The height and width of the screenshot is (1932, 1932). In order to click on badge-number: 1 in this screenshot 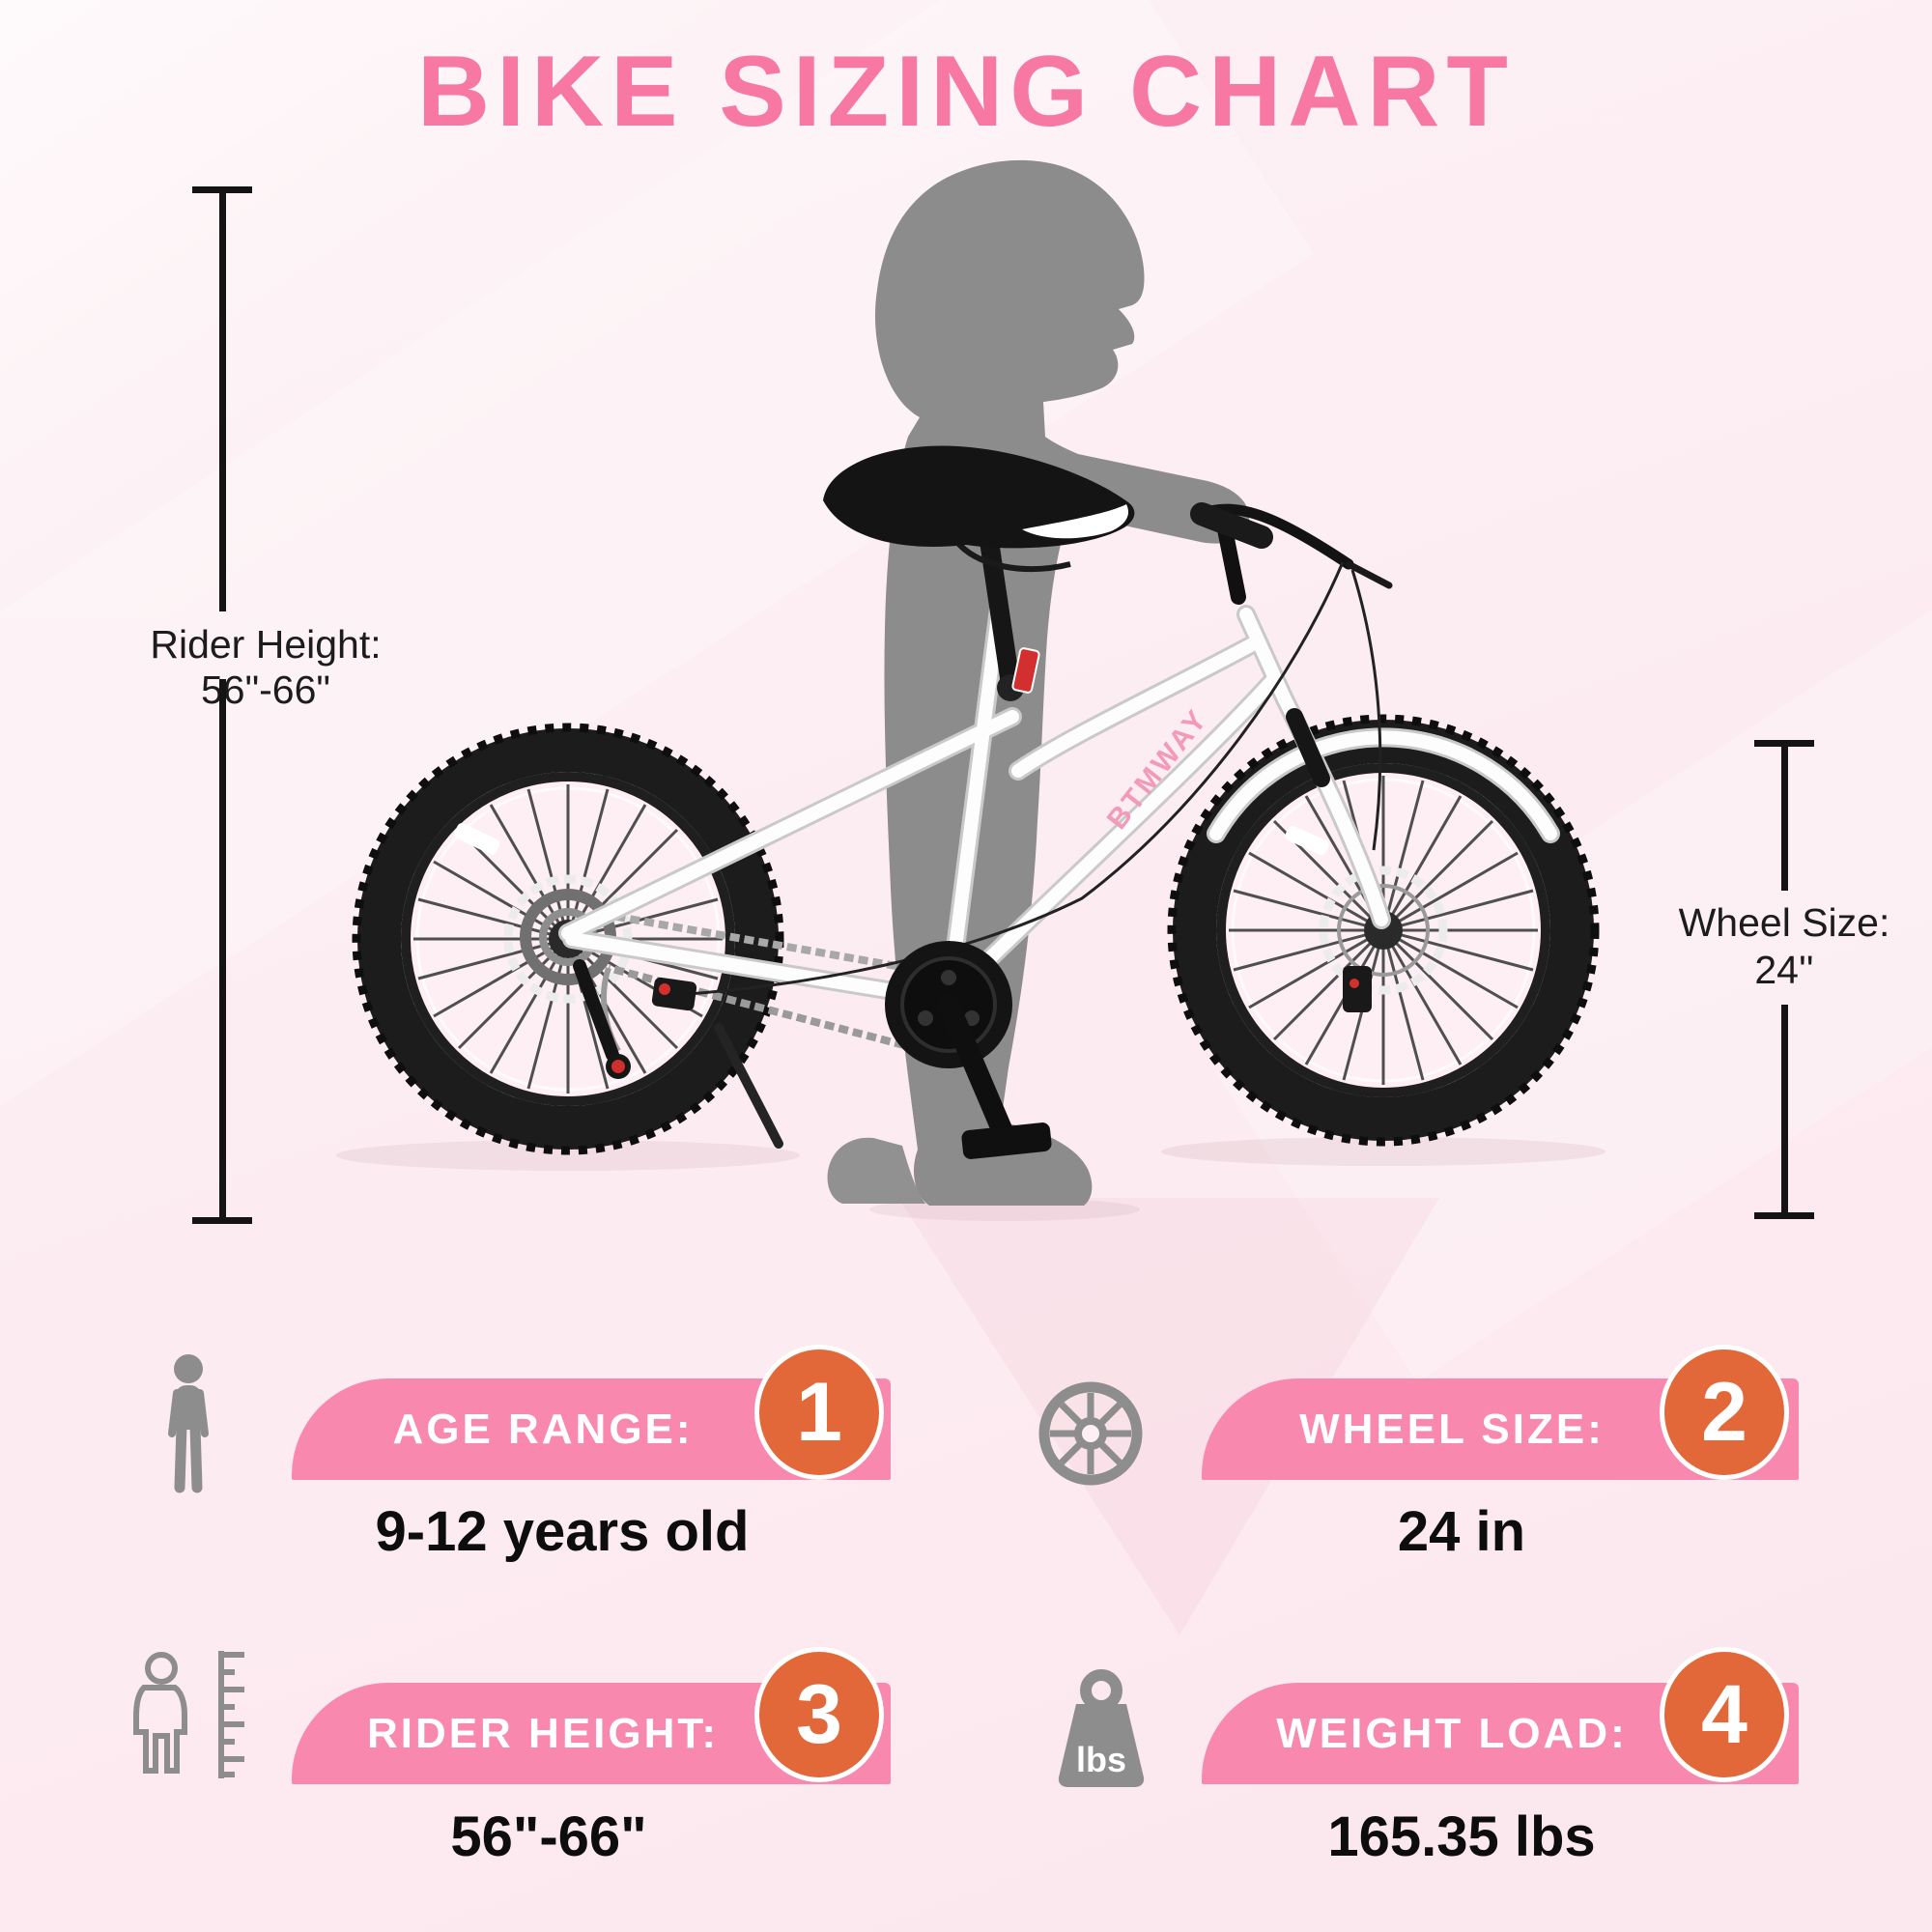, I will do `click(819, 1412)`.